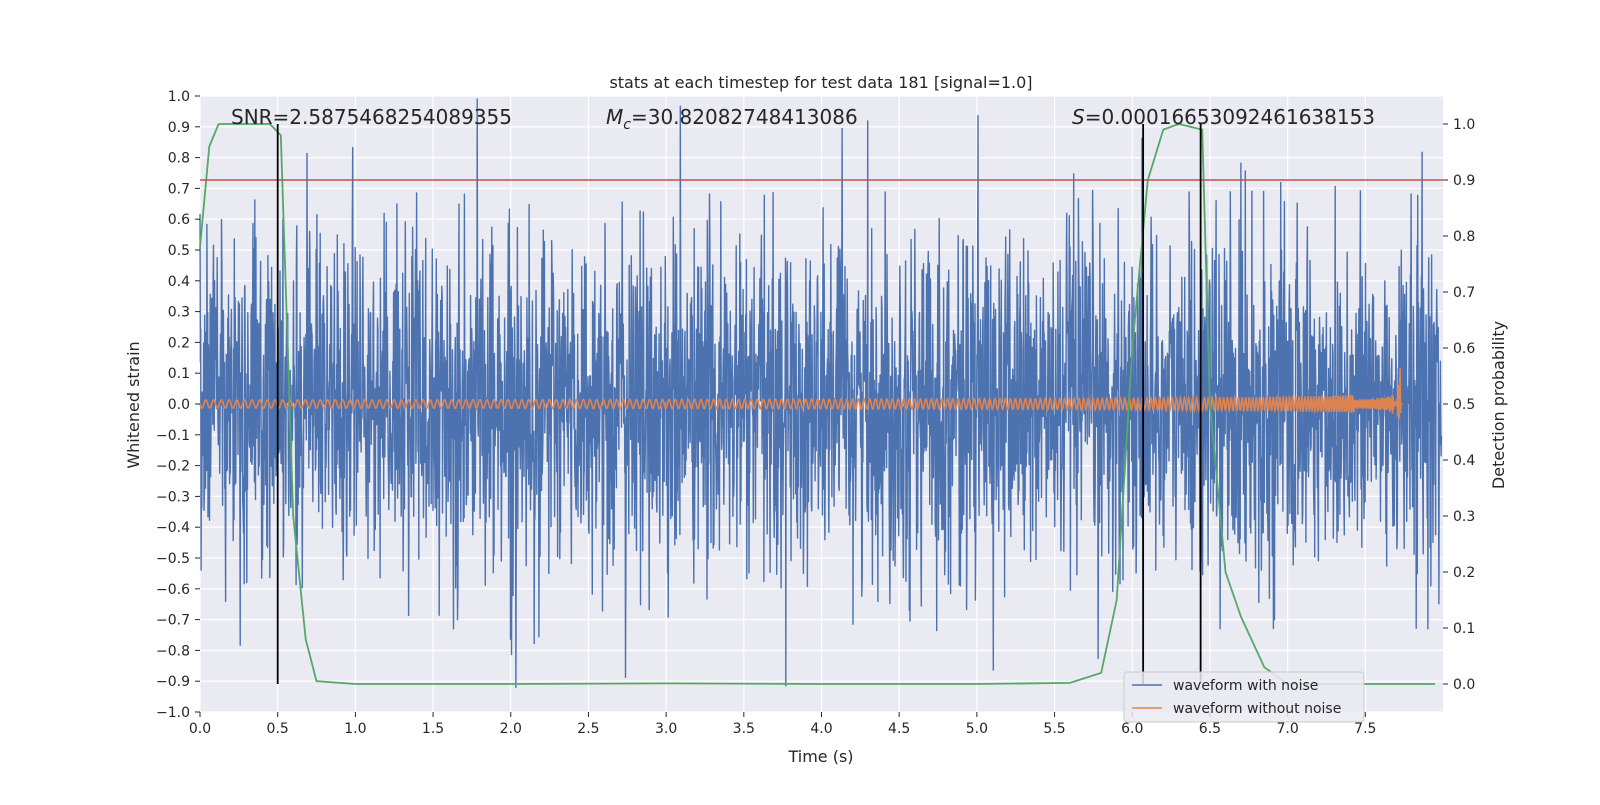 The width and height of the screenshot is (1600, 805). What do you see at coordinates (200, 729) in the screenshot?
I see `x-tick-label: 0.0` at bounding box center [200, 729].